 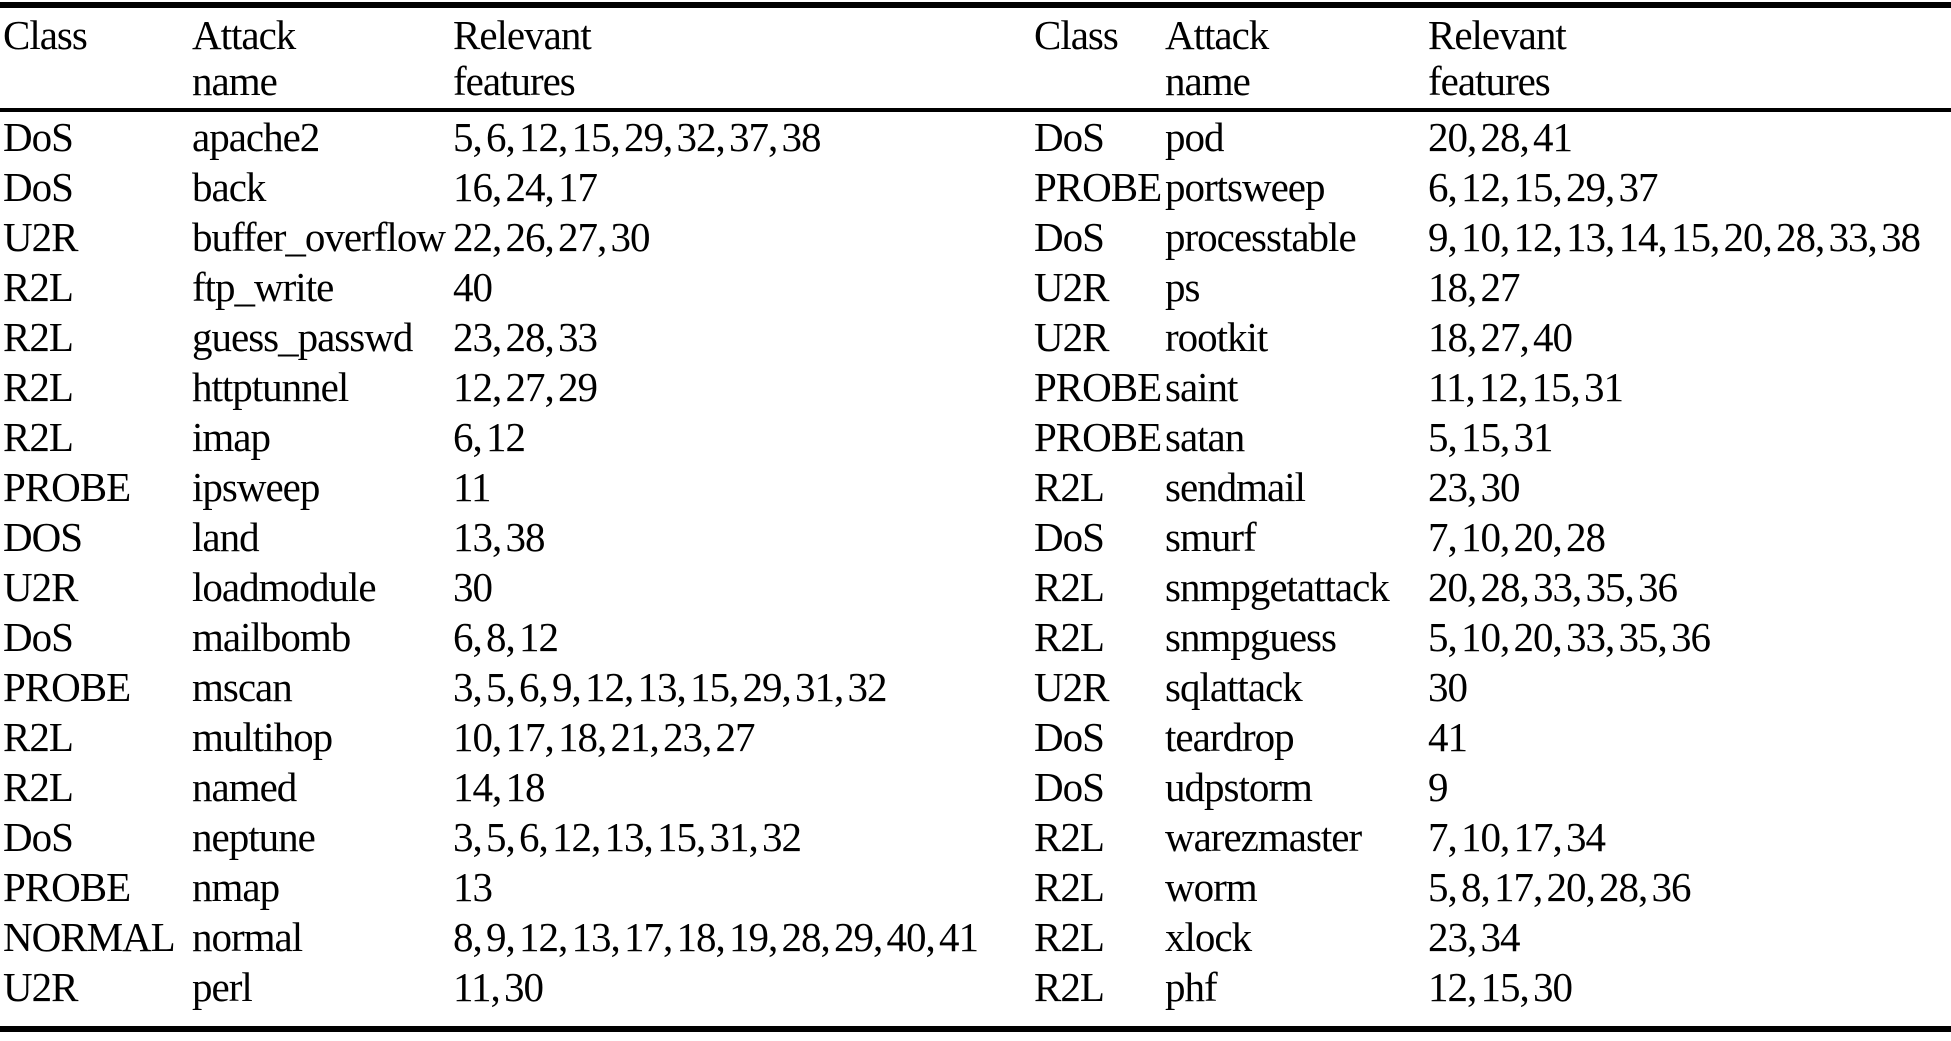 What do you see at coordinates (1448, 737) in the screenshot?
I see `relevant-features-cell: 41` at bounding box center [1448, 737].